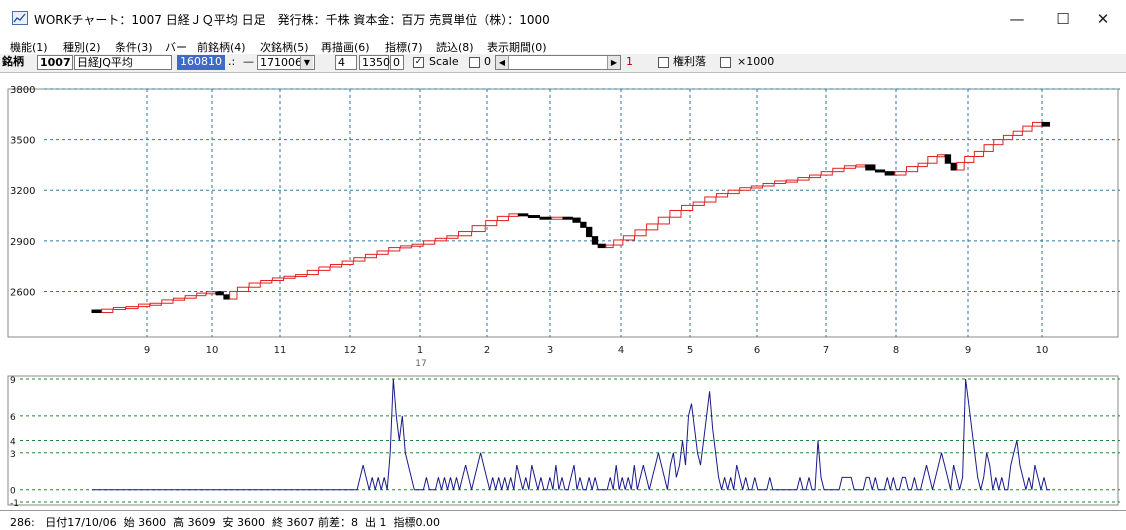 The image size is (1126, 530). I want to click on menu-indicator: 指標(7), so click(404, 47).